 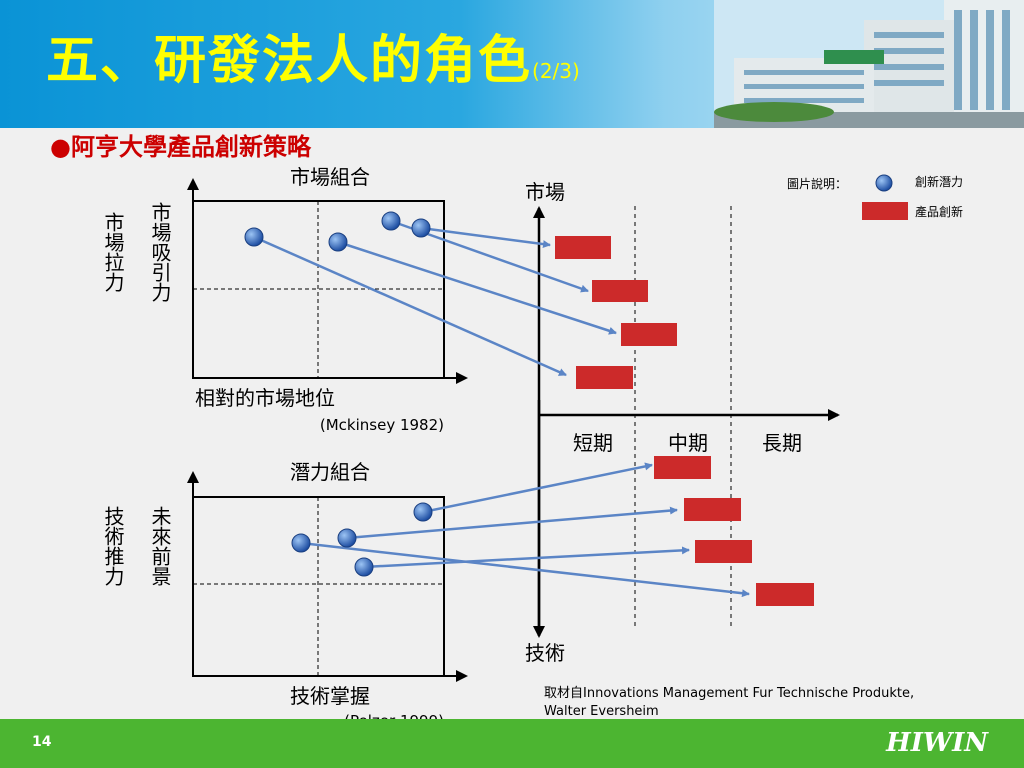 I want to click on legend-circle-icon, so click(x=884, y=183).